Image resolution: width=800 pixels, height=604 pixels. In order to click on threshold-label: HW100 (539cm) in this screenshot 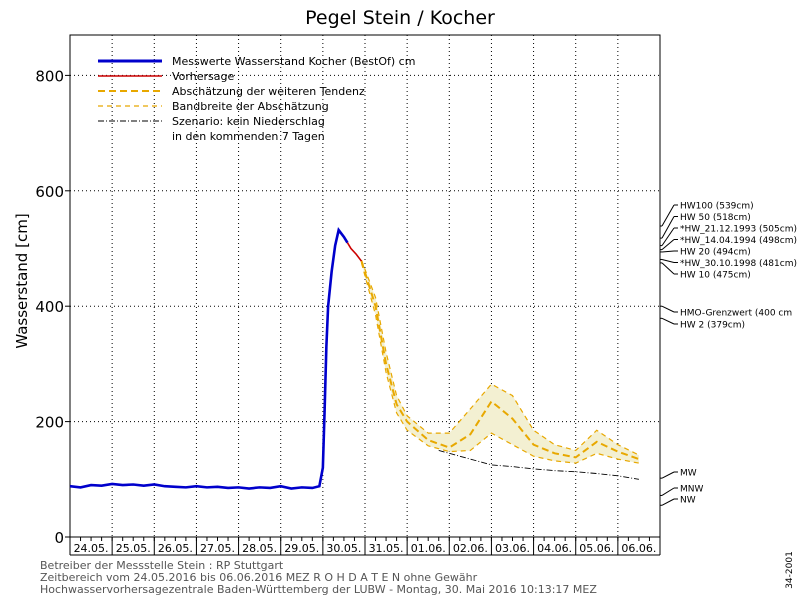, I will do `click(717, 207)`.